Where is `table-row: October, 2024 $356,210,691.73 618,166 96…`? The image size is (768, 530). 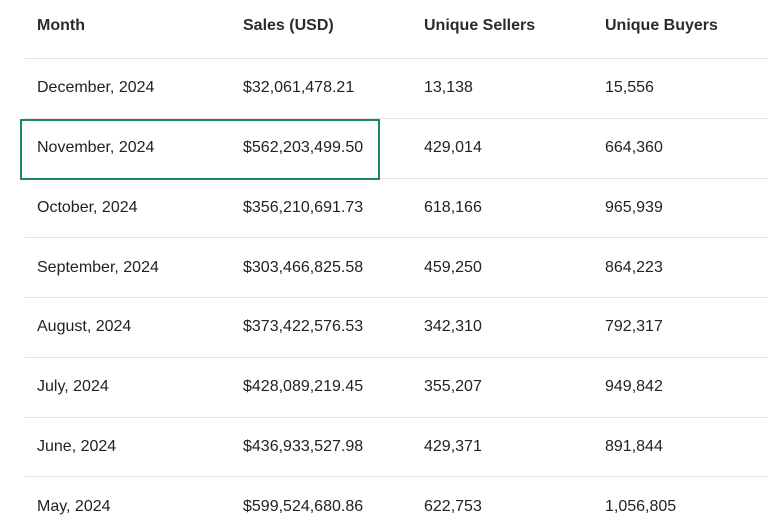
table-row: October, 2024 $356,210,691.73 618,166 96… is located at coordinates (396, 209).